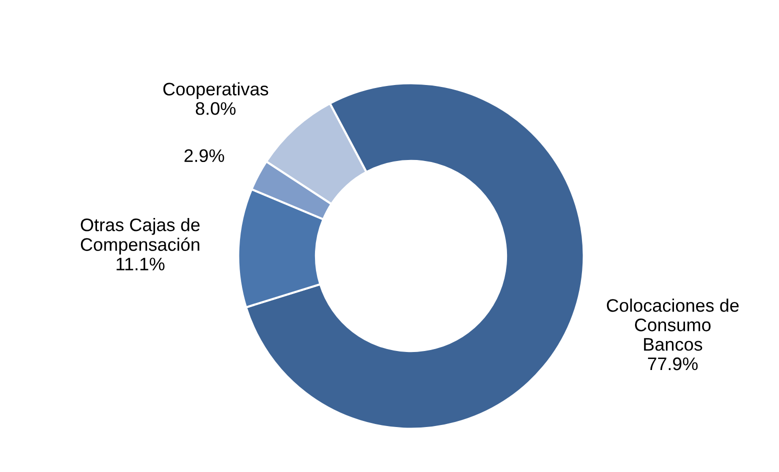 The width and height of the screenshot is (779, 472). What do you see at coordinates (204, 155) in the screenshot?
I see `data-label: 2.9%` at bounding box center [204, 155].